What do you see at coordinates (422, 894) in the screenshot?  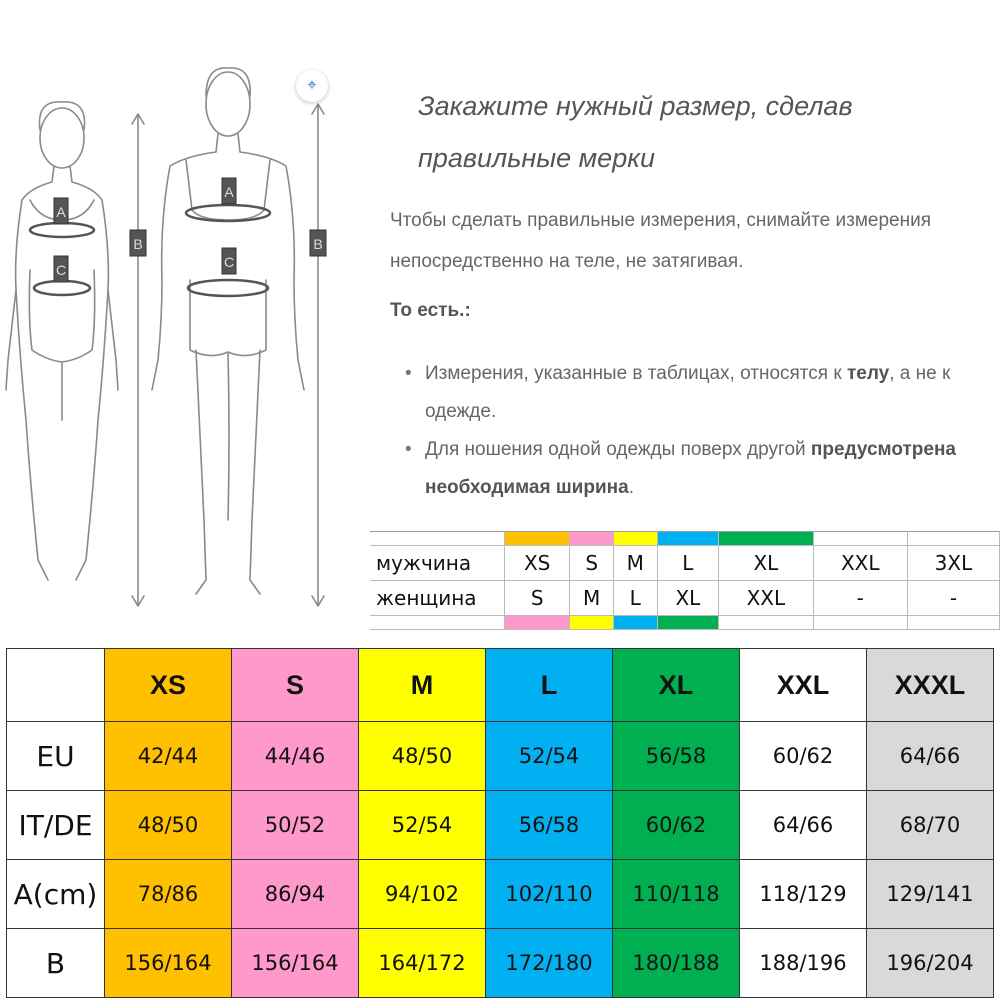 I see `table-cell: 94/102` at bounding box center [422, 894].